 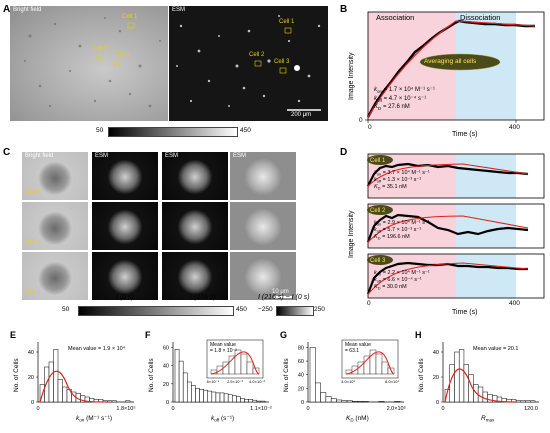 I want to click on histogram-inset-xtick: 6×10⁻⁴, so click(x=213, y=381).